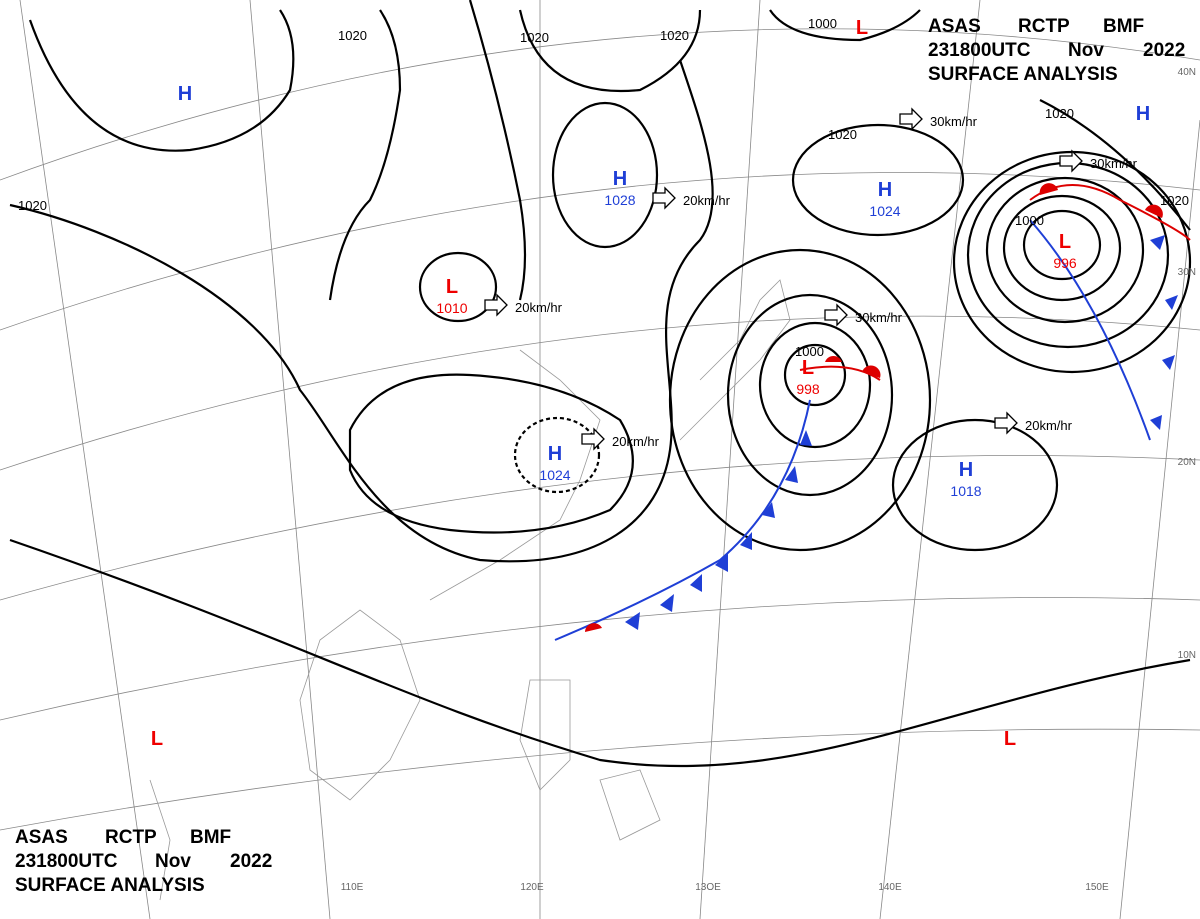  What do you see at coordinates (1187, 655) in the screenshot?
I see `latitude-label: 10N` at bounding box center [1187, 655].